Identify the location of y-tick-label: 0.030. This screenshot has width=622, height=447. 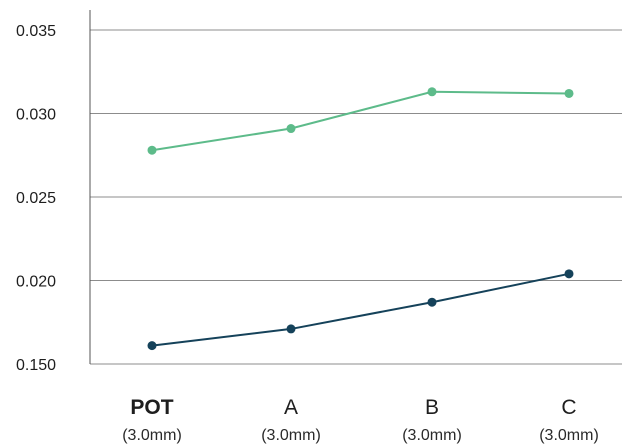
(36, 115).